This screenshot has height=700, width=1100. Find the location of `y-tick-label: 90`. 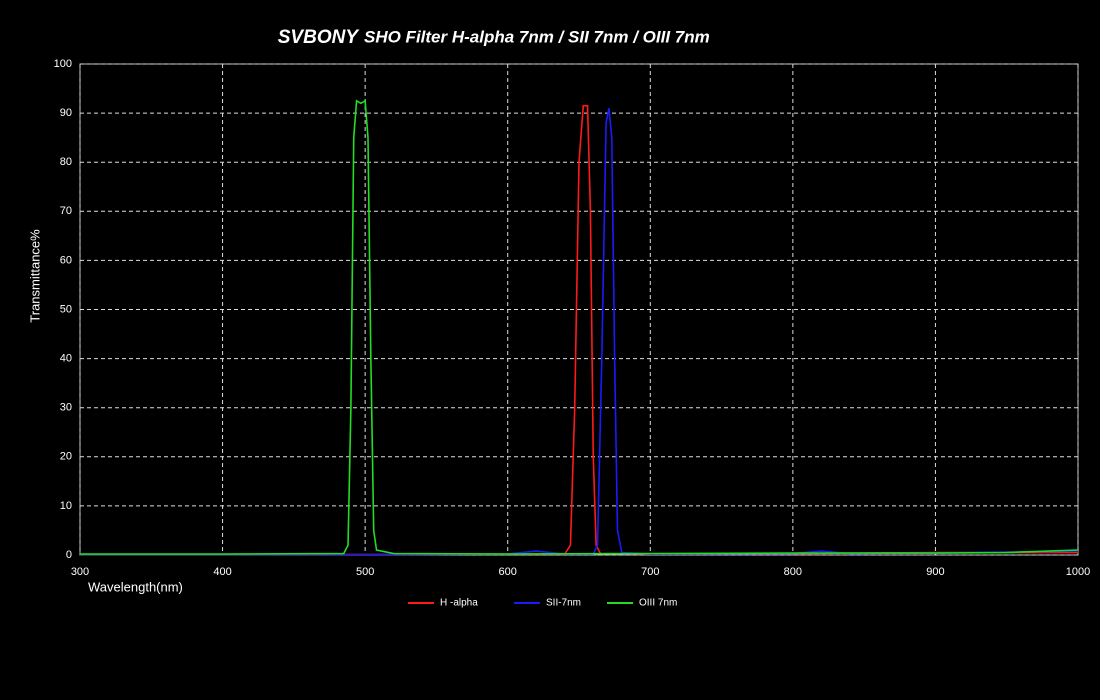

y-tick-label: 90 is located at coordinates (66, 113).